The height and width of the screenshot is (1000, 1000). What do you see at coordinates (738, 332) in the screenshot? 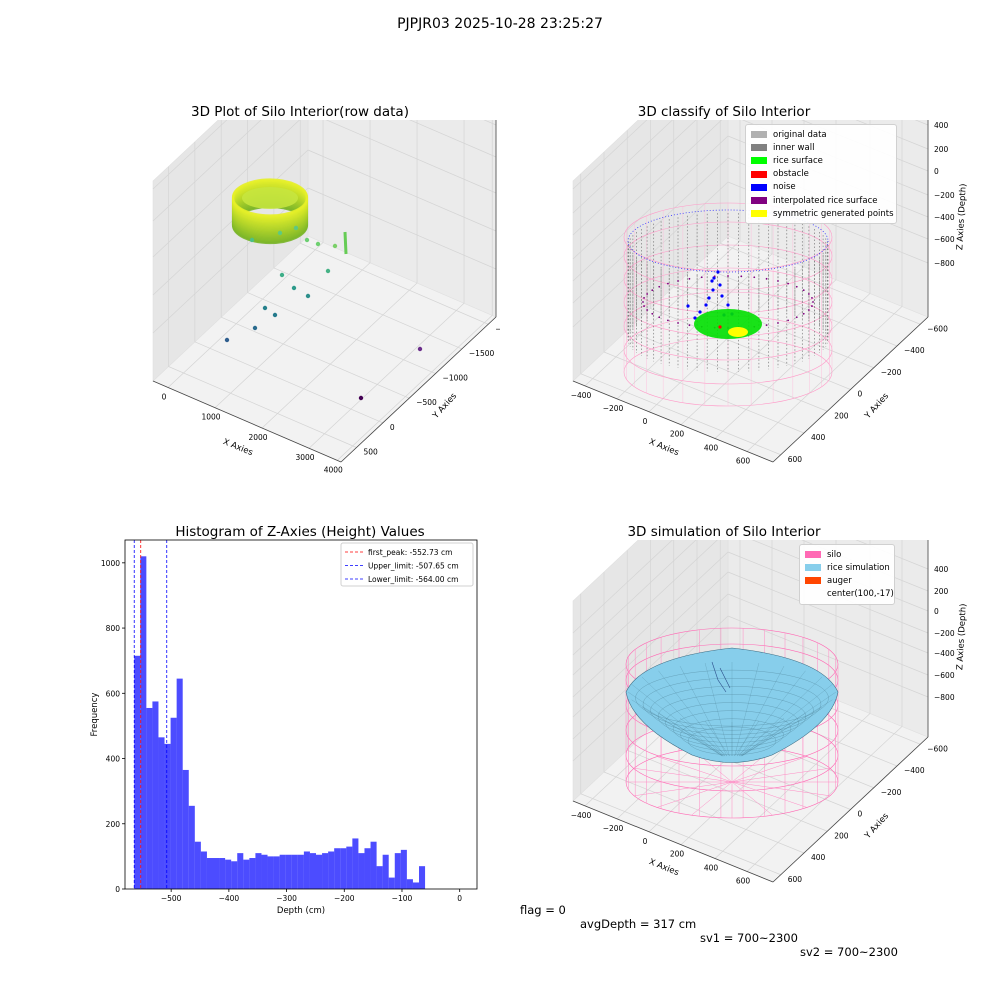
I see `symmetric-points` at bounding box center [738, 332].